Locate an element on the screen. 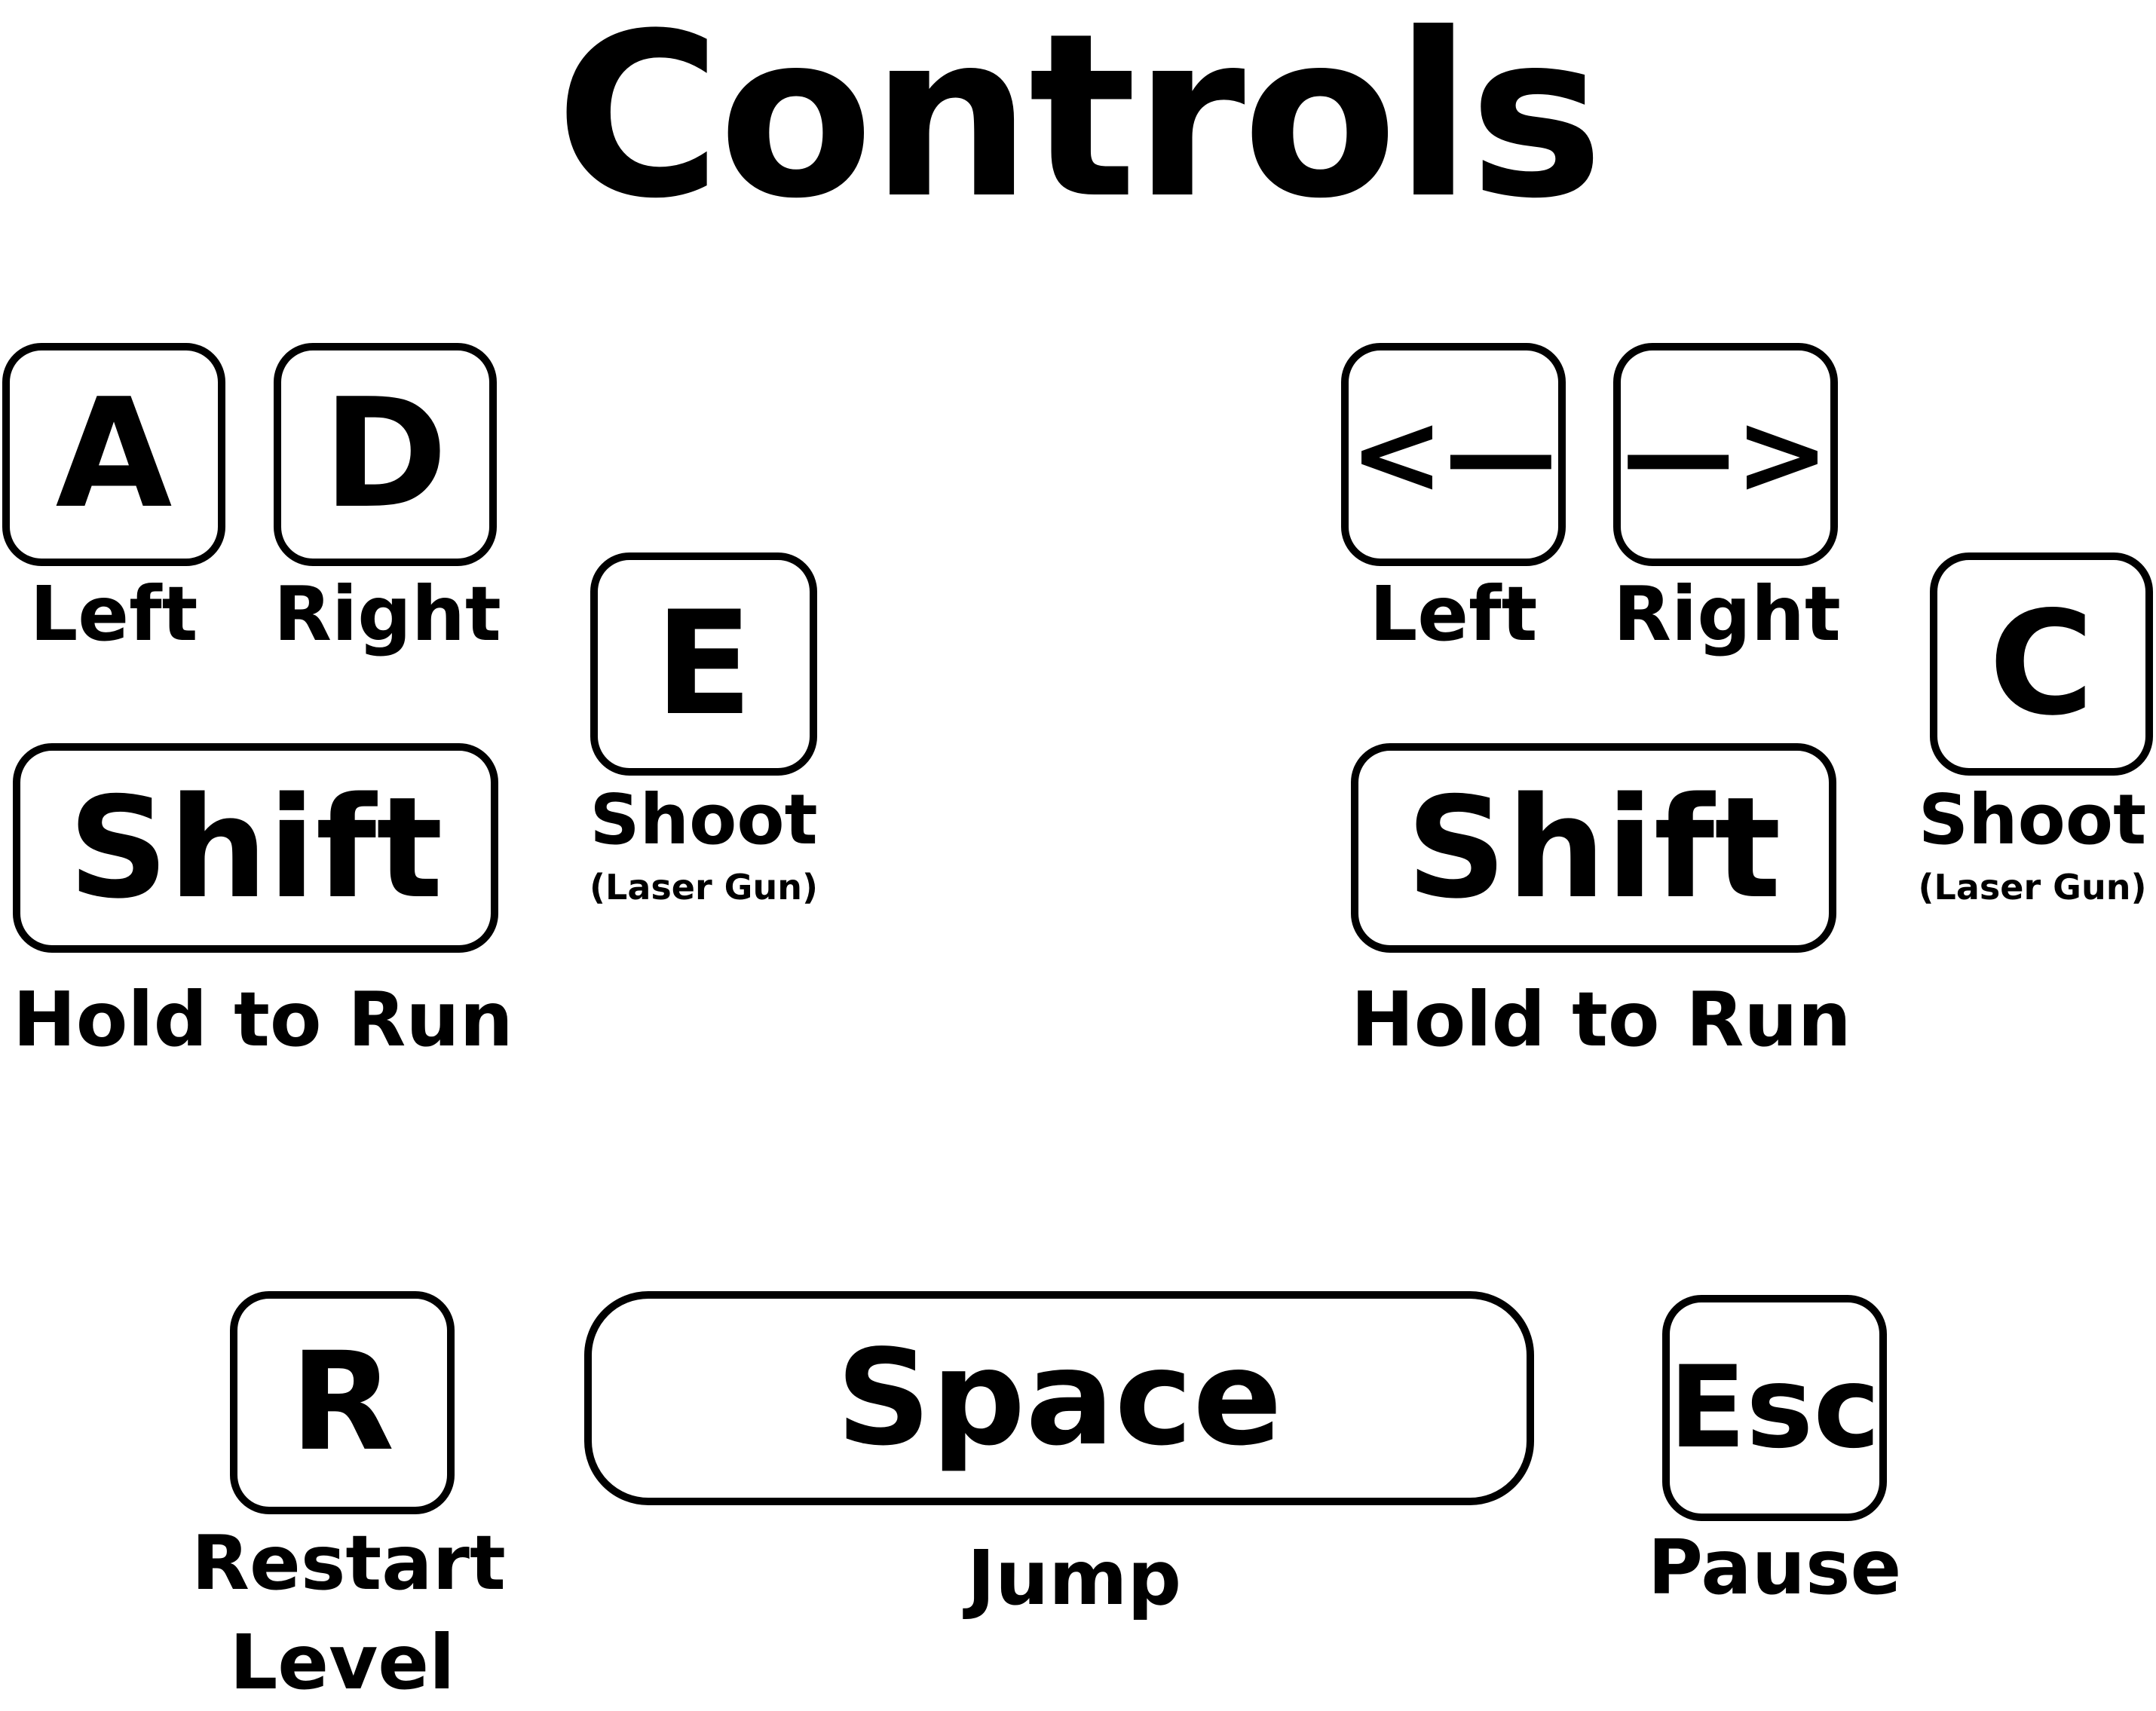 This screenshot has height=1711, width=2156. esc-key-label: Esc is located at coordinates (1774, 1408).